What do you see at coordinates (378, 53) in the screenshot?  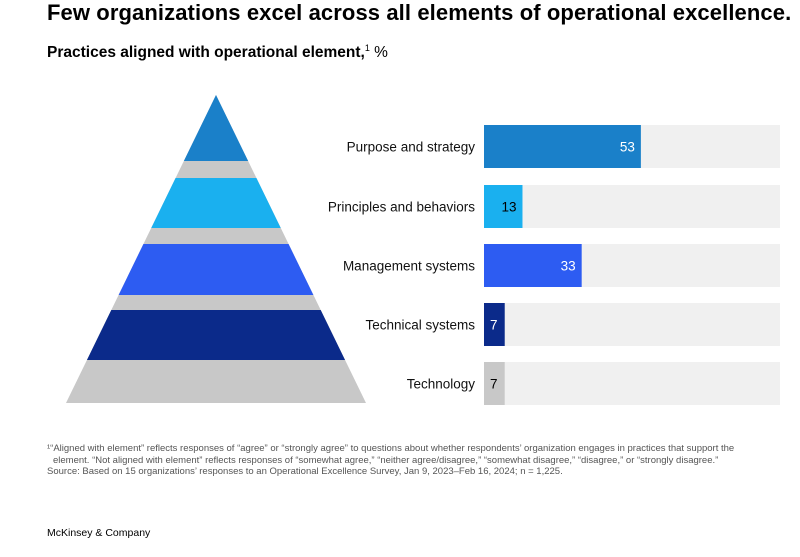 I see `unit-label: %` at bounding box center [378, 53].